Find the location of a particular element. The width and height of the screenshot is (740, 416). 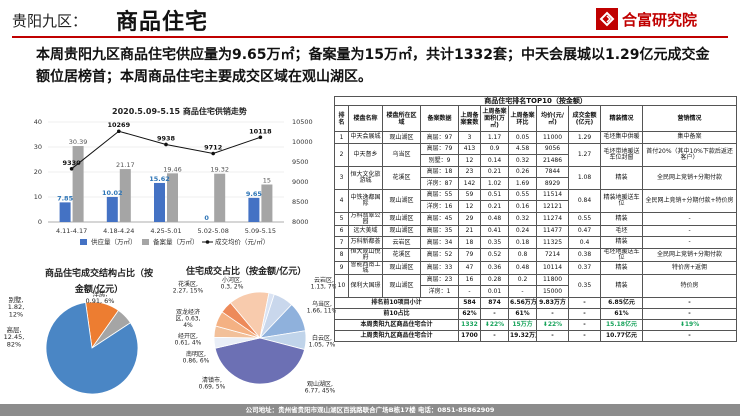

table-row: 洋房：1-0.01-15000 is located at coordinates (536, 291).